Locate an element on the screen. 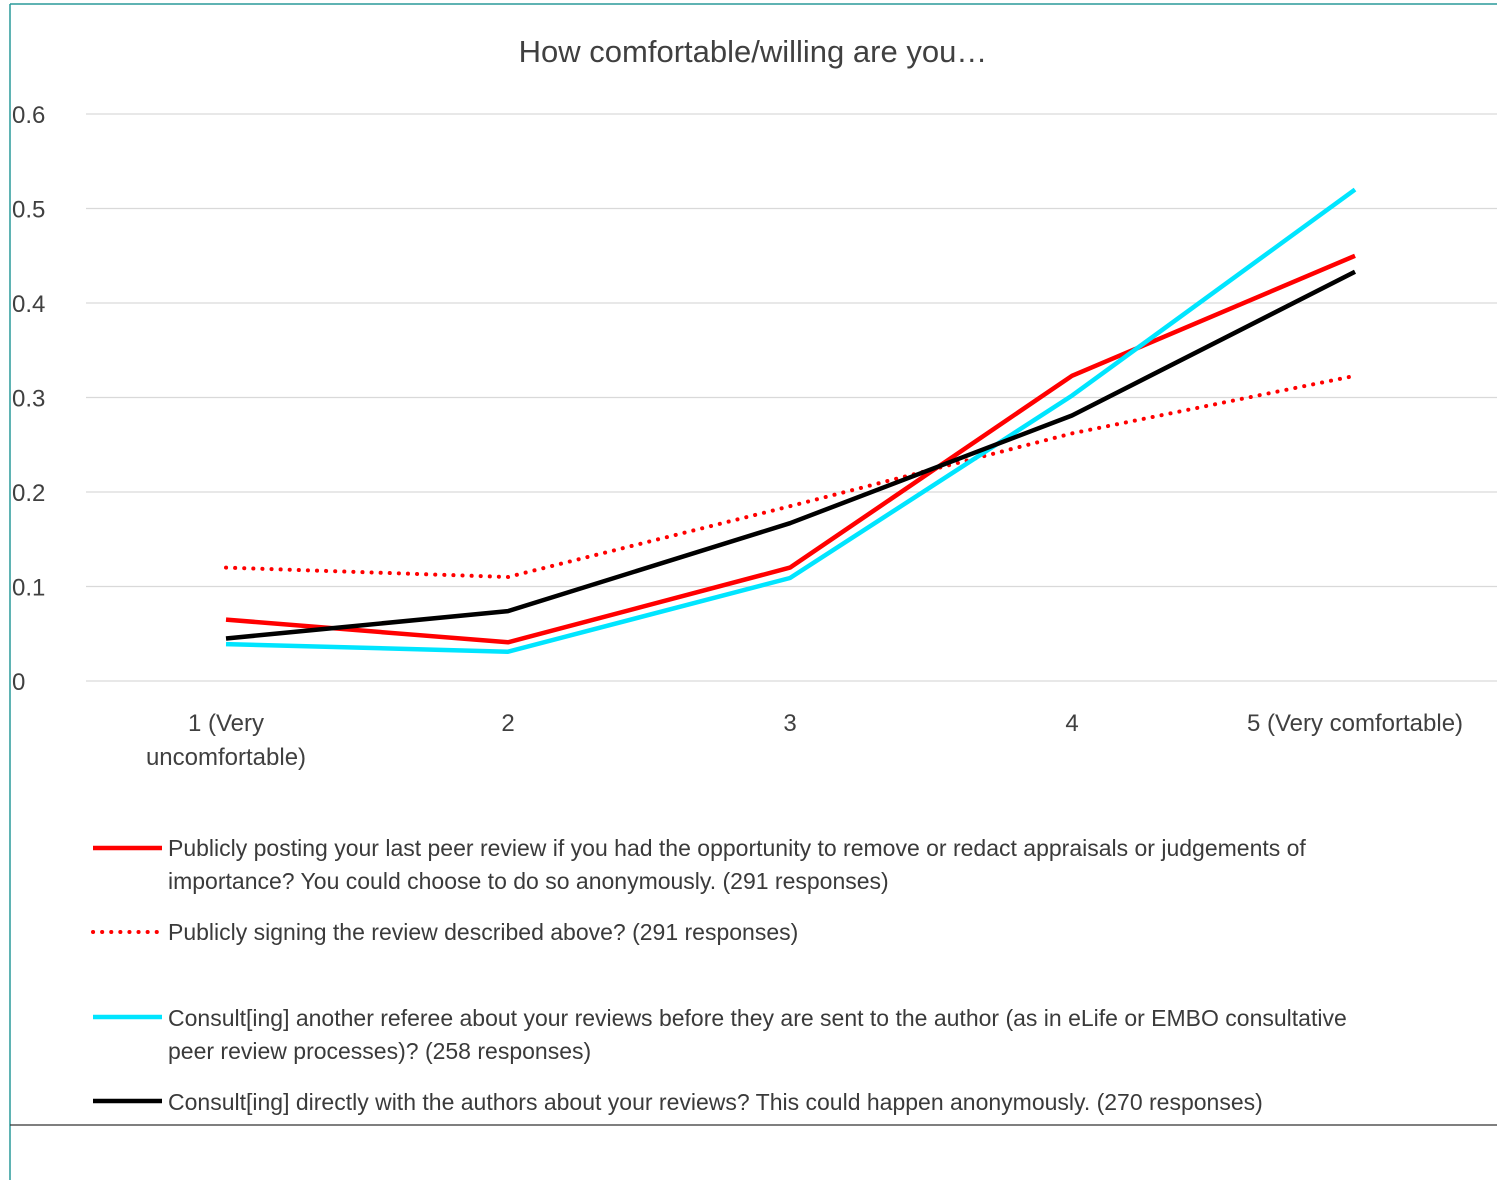 Image resolution: width=1497 pixels, height=1180 pixels. x-tick-label: 5 (Very comfortable) is located at coordinates (1355, 723).